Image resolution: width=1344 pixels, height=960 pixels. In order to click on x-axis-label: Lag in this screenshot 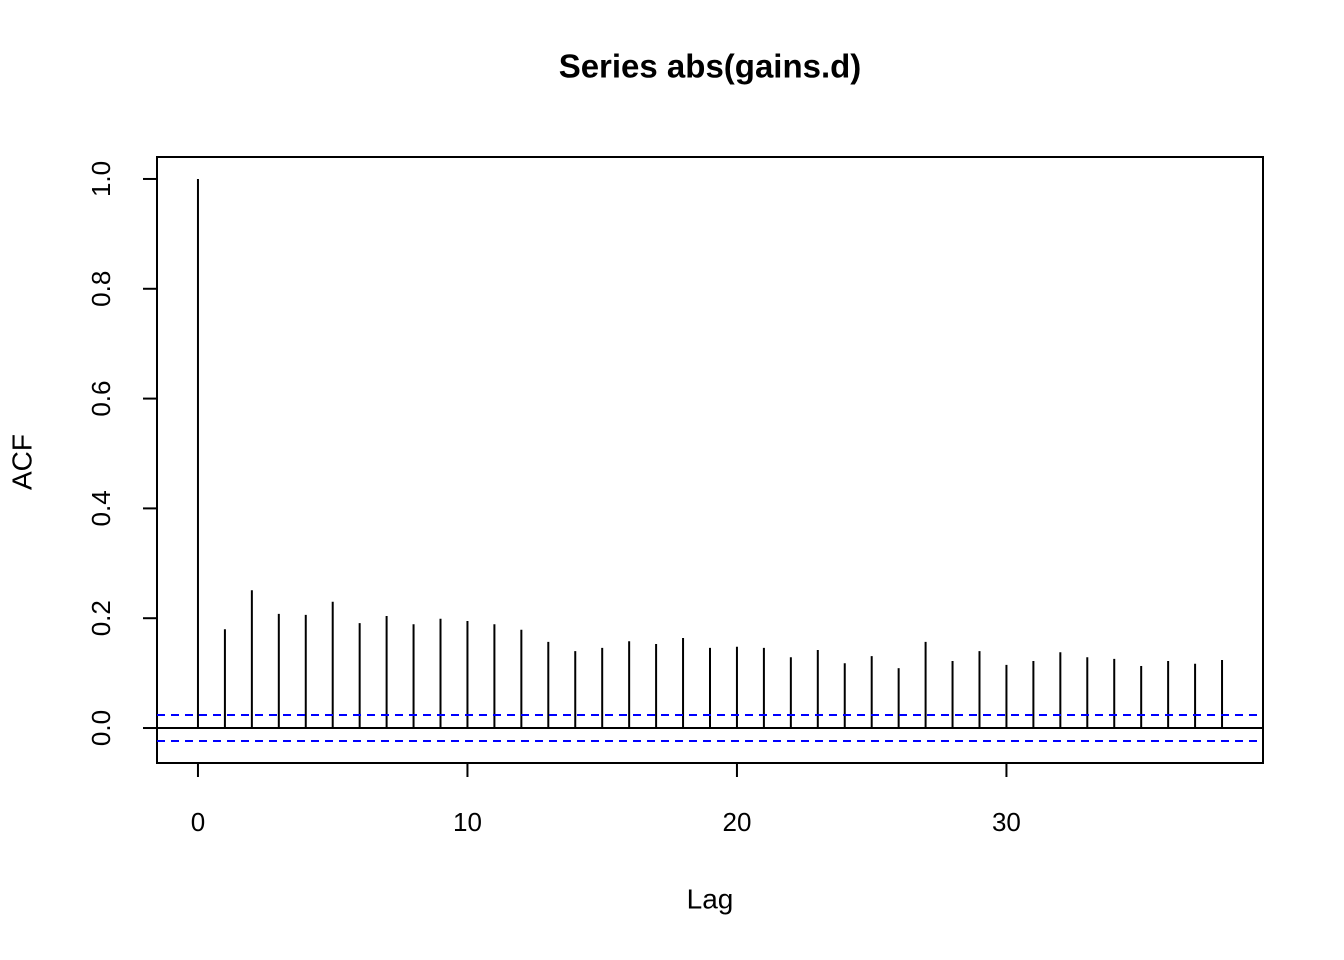, I will do `click(710, 898)`.